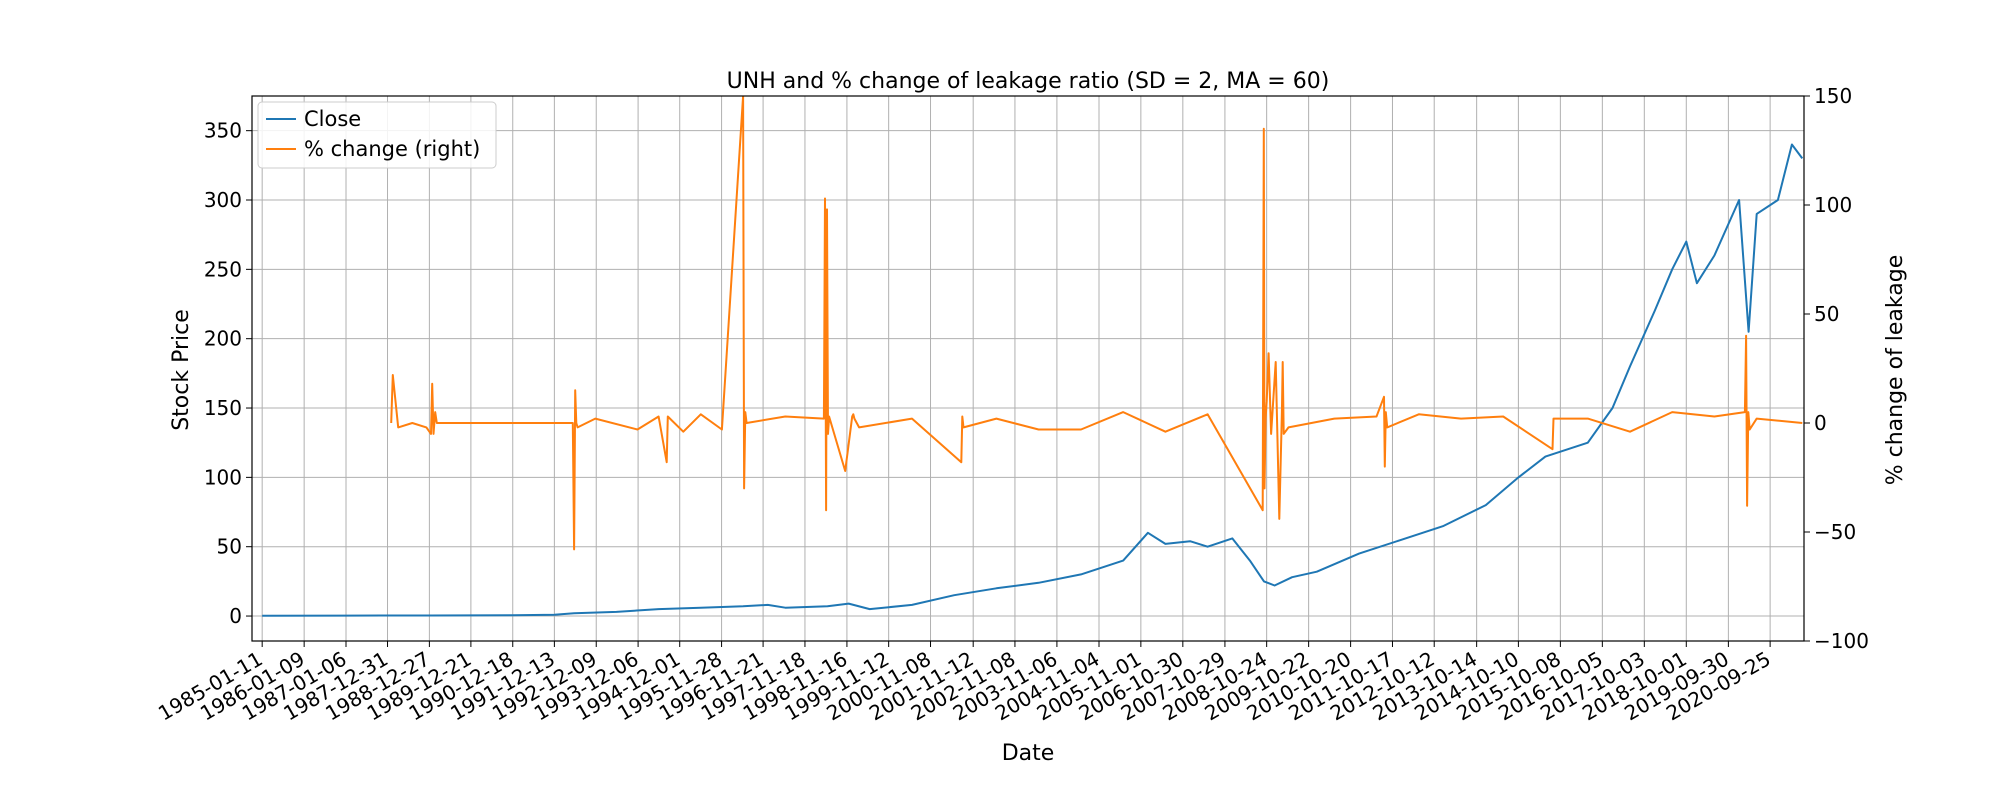  I want to click on y-tick-label: 100, so click(223, 477).